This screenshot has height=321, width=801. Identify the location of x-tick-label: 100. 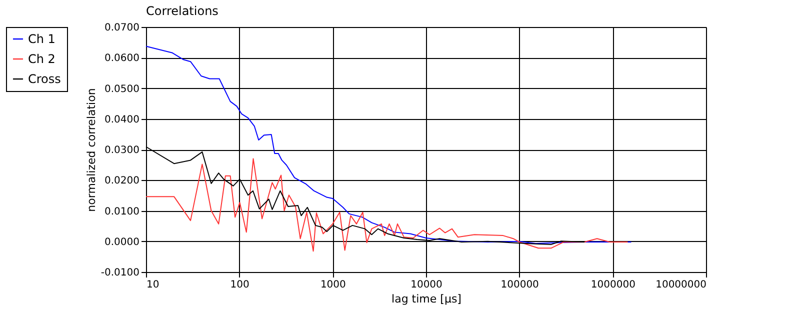
(240, 285).